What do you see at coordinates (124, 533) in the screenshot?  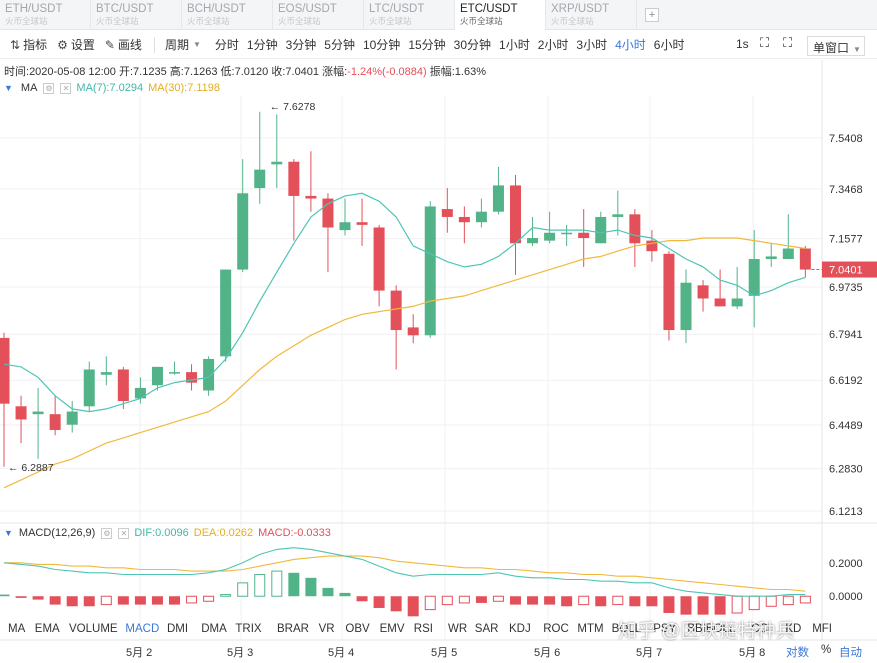 I see `macd-close-icon: ✕` at bounding box center [124, 533].